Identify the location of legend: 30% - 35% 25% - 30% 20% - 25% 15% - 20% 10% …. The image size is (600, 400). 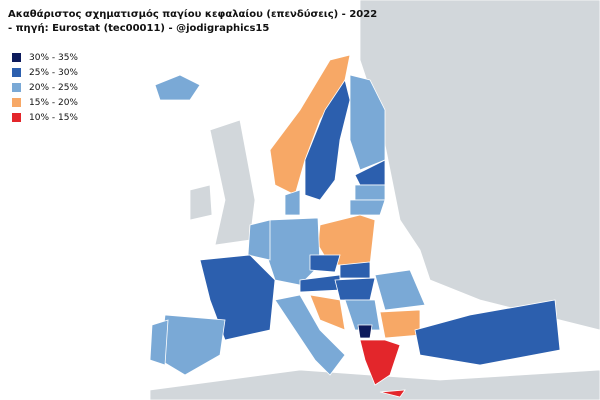
(45, 87).